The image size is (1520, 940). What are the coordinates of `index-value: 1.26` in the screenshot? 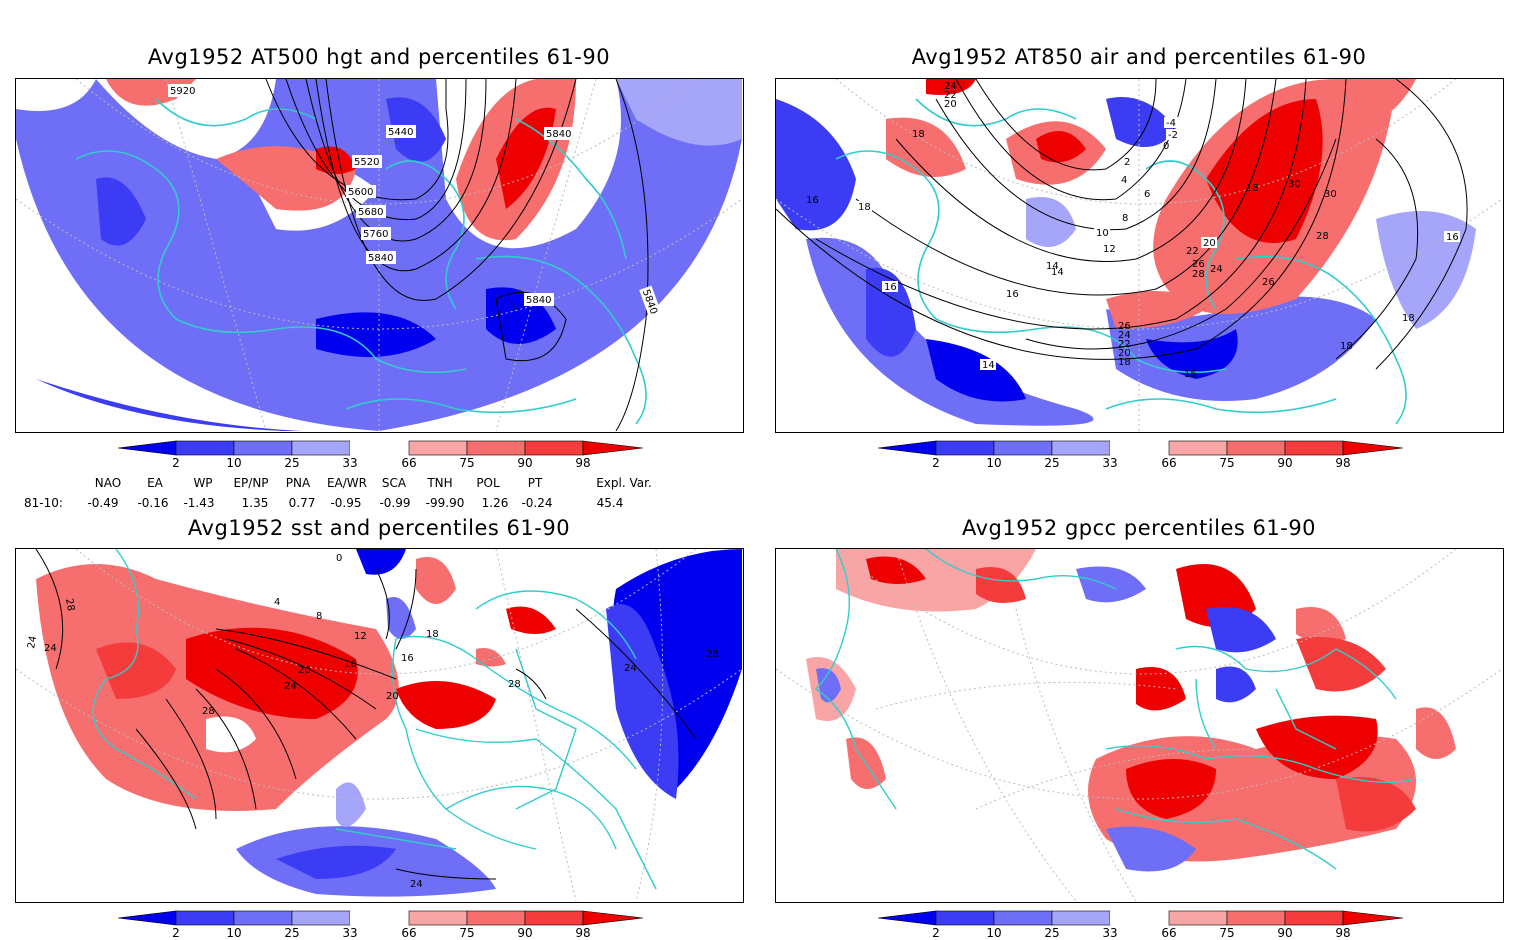 It's located at (495, 503).